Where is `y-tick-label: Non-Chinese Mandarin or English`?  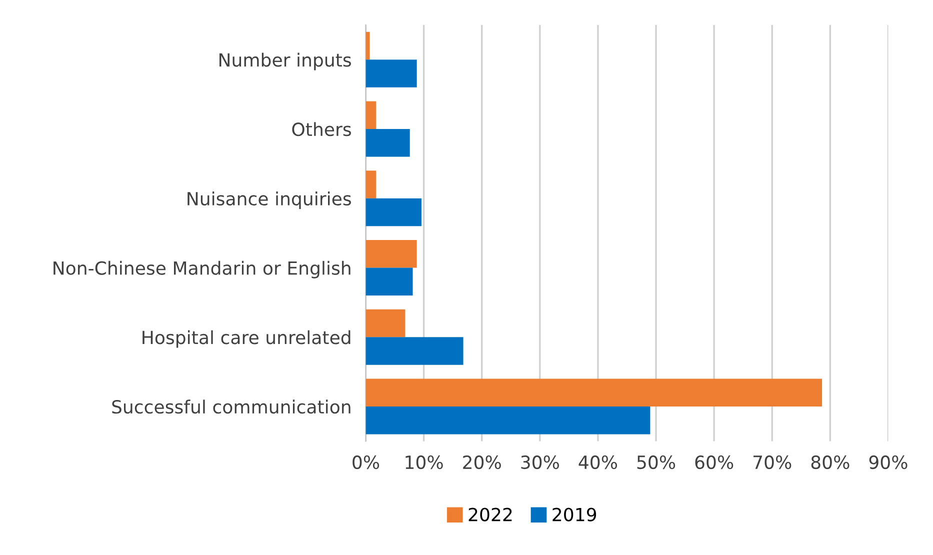 y-tick-label: Non-Chinese Mandarin or English is located at coordinates (202, 269).